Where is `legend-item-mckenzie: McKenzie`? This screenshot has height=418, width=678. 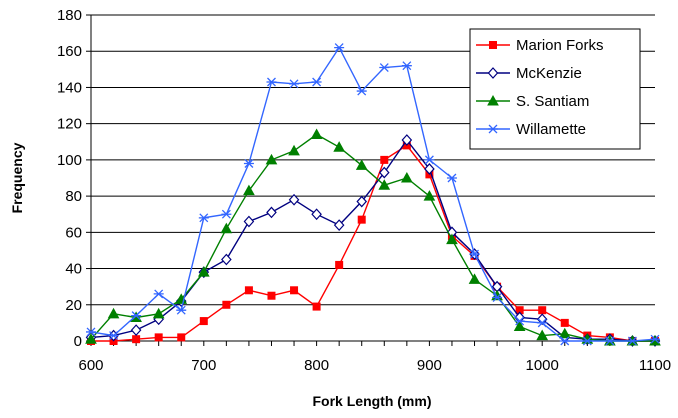
legend-item-mckenzie: McKenzie is located at coordinates (529, 73).